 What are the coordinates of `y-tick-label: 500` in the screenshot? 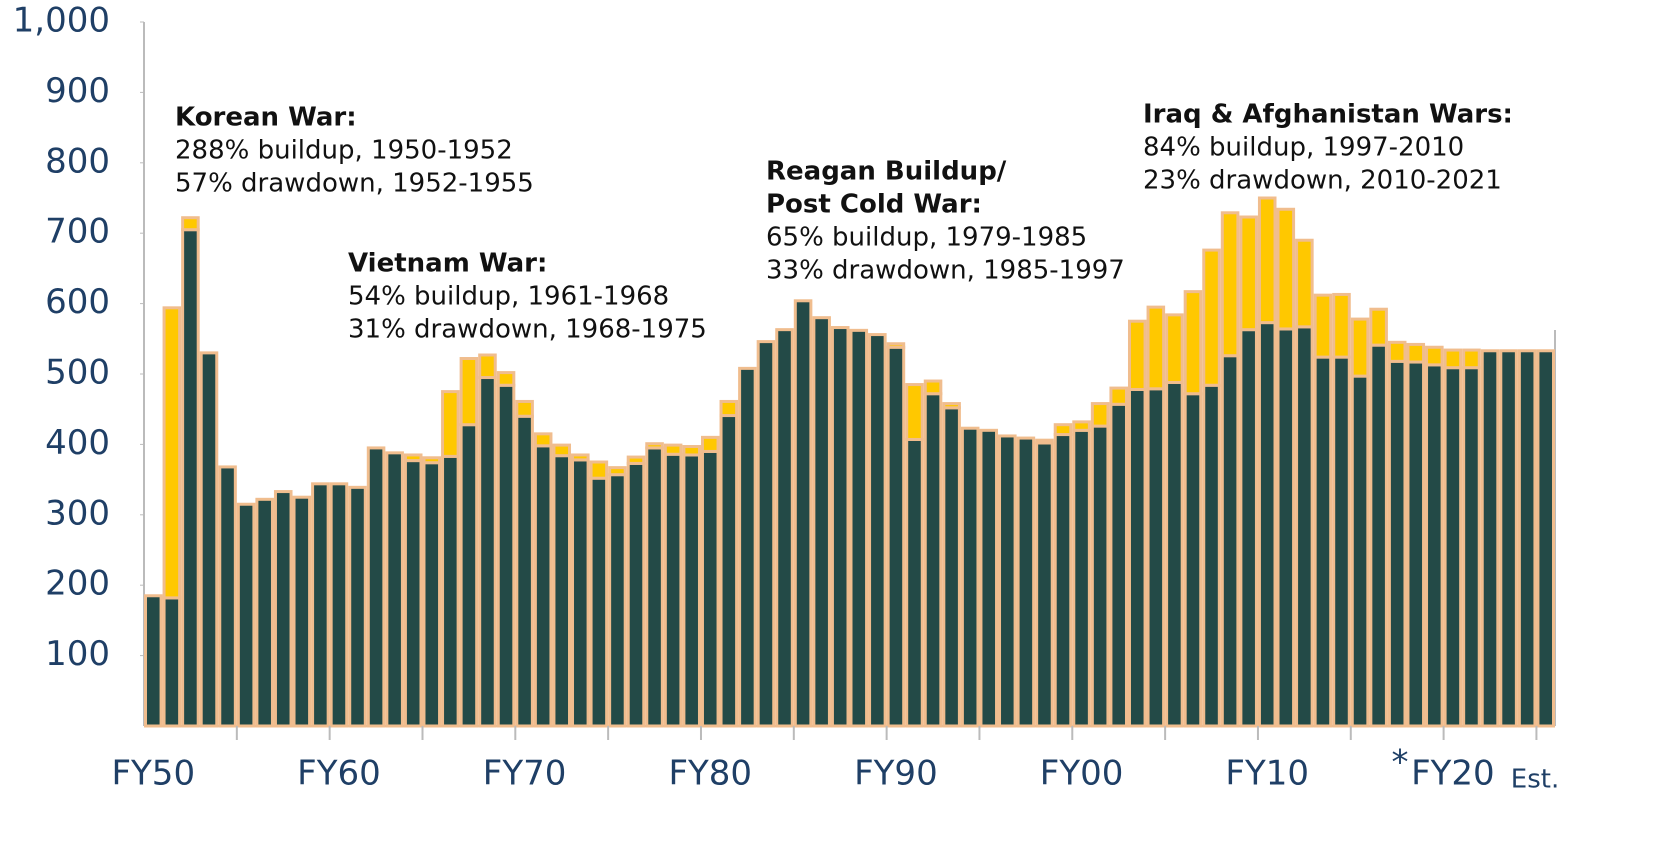 It's located at (77, 373).